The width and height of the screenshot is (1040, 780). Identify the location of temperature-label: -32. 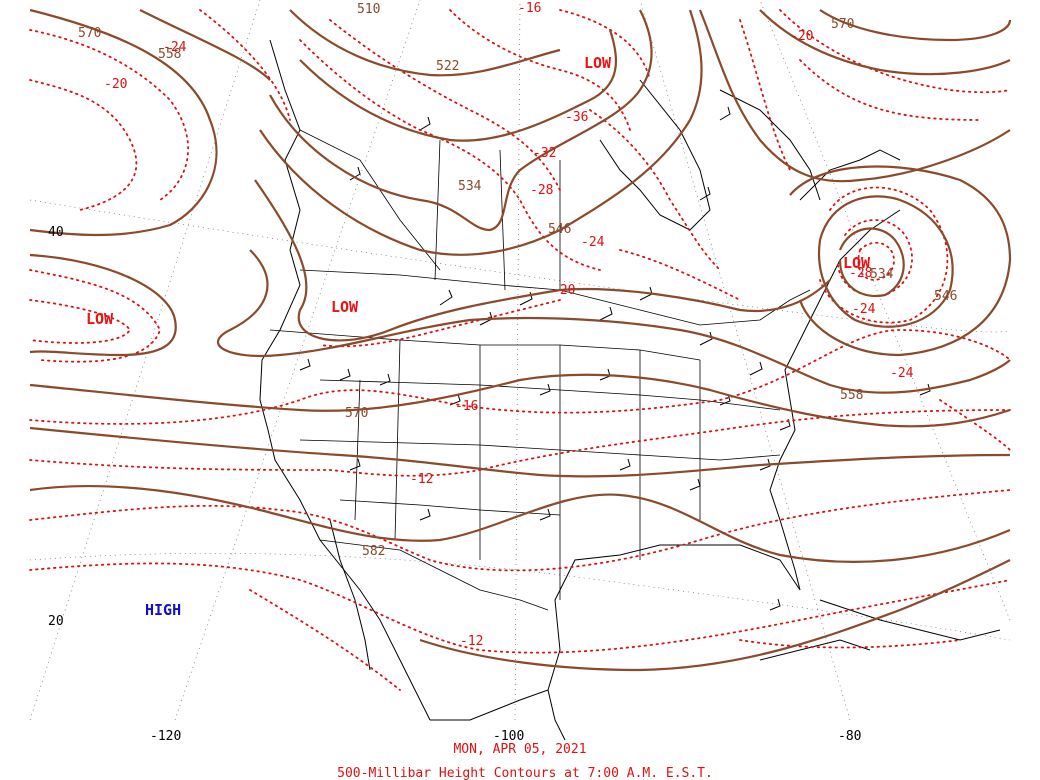
(544, 153).